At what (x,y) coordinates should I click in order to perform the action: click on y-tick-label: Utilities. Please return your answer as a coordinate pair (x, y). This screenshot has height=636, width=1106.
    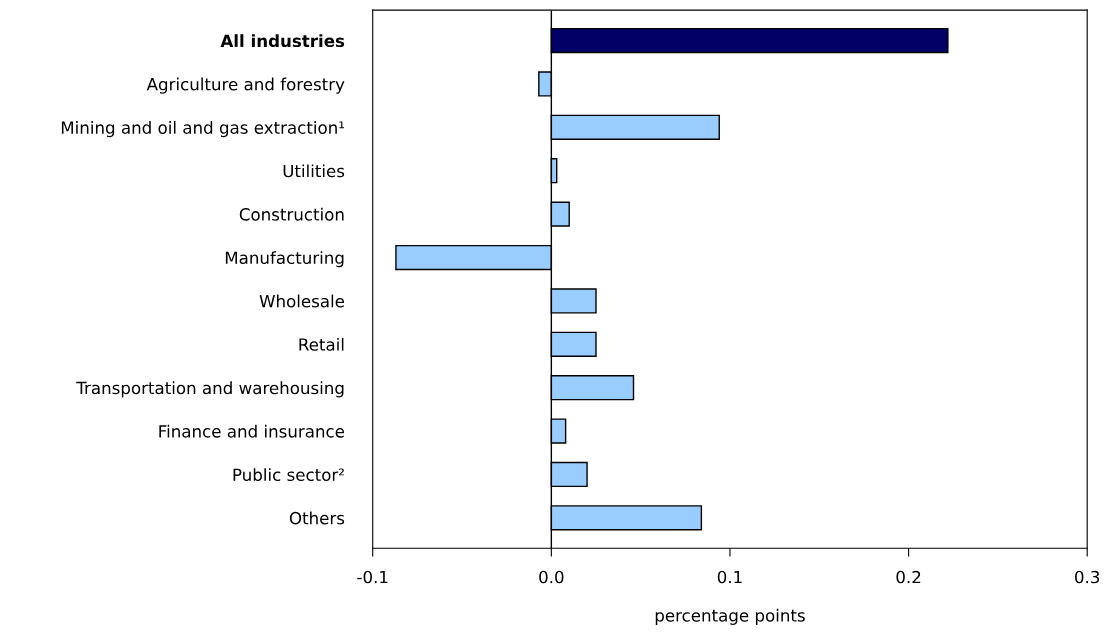
    Looking at the image, I should click on (314, 171).